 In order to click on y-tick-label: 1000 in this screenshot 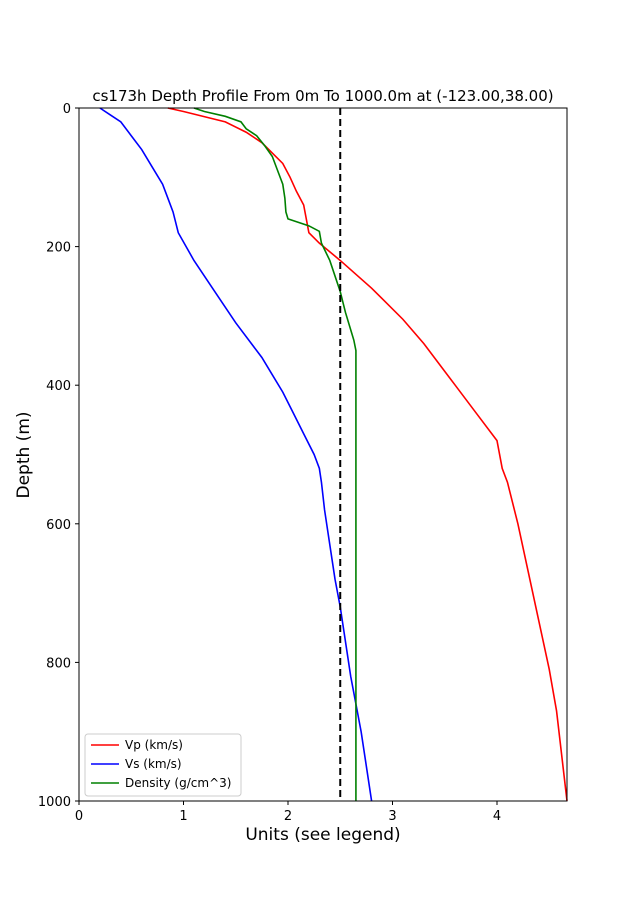, I will do `click(54, 802)`.